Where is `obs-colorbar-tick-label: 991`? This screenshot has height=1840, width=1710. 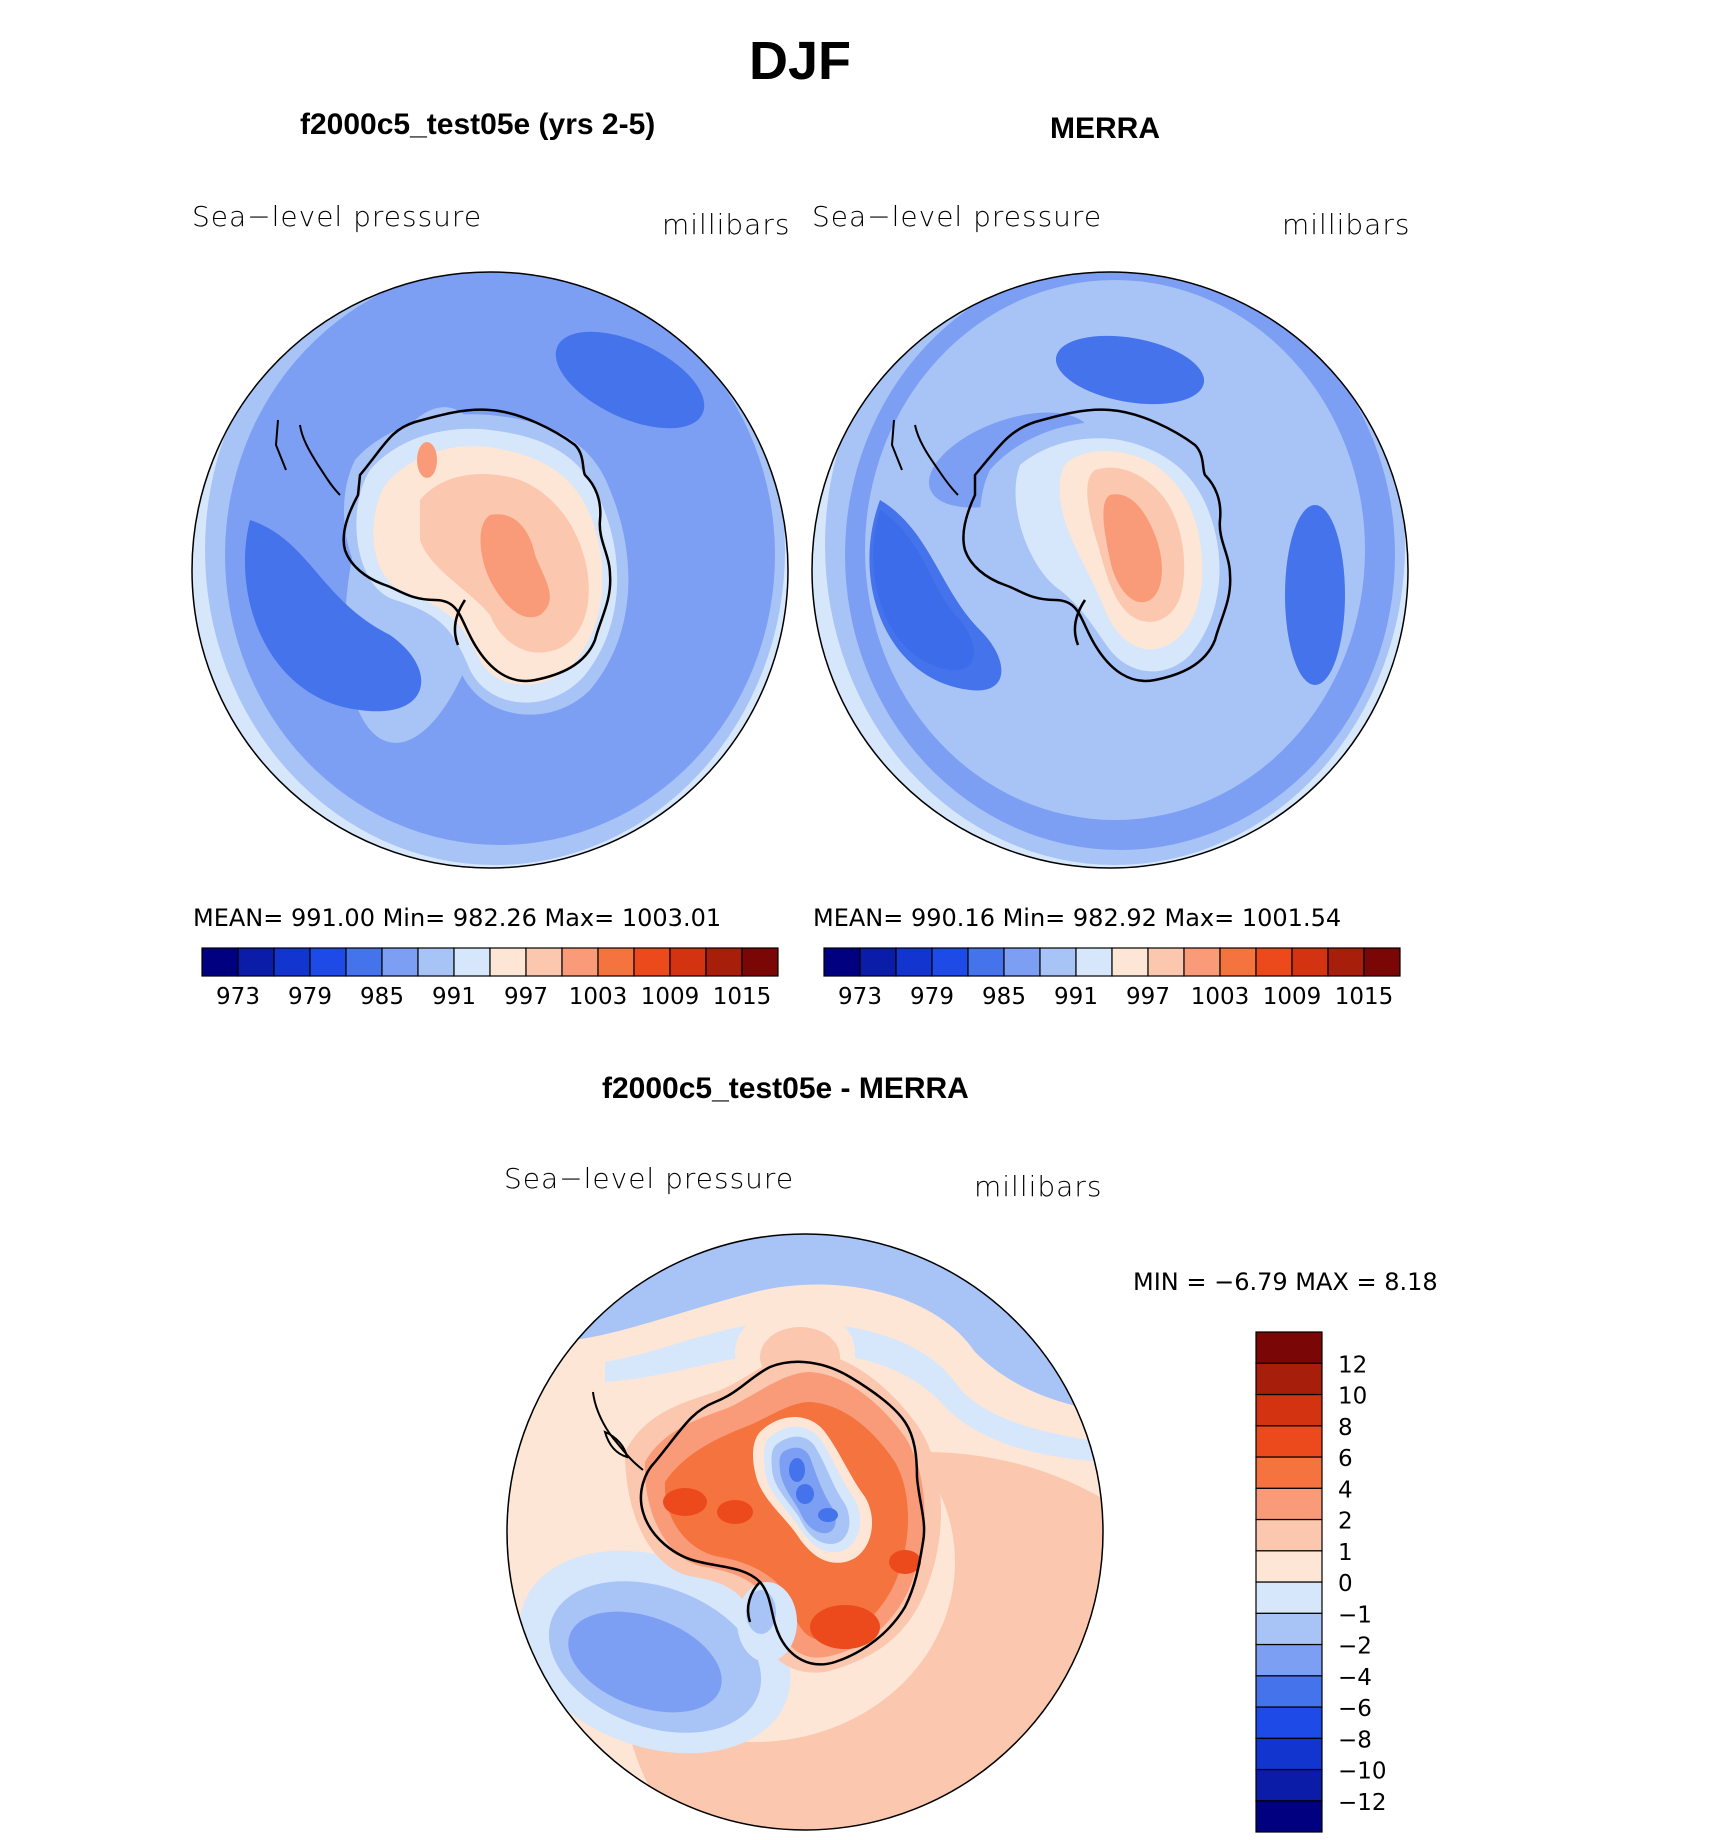
obs-colorbar-tick-label: 991 is located at coordinates (1076, 997).